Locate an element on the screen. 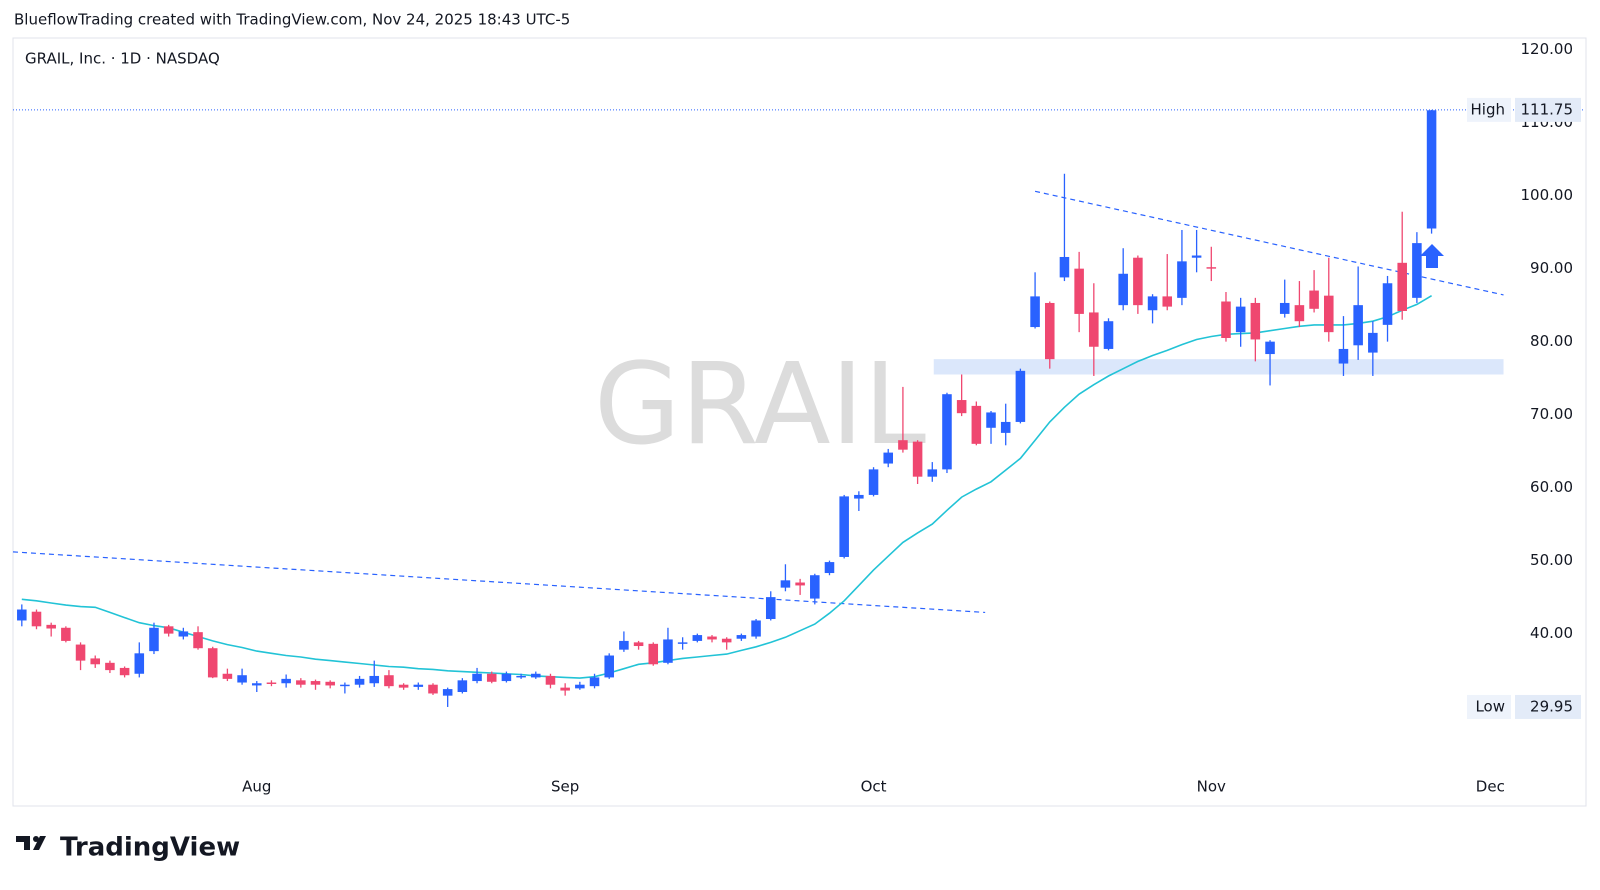 This screenshot has height=890, width=1600. logo is located at coordinates (31, 843).